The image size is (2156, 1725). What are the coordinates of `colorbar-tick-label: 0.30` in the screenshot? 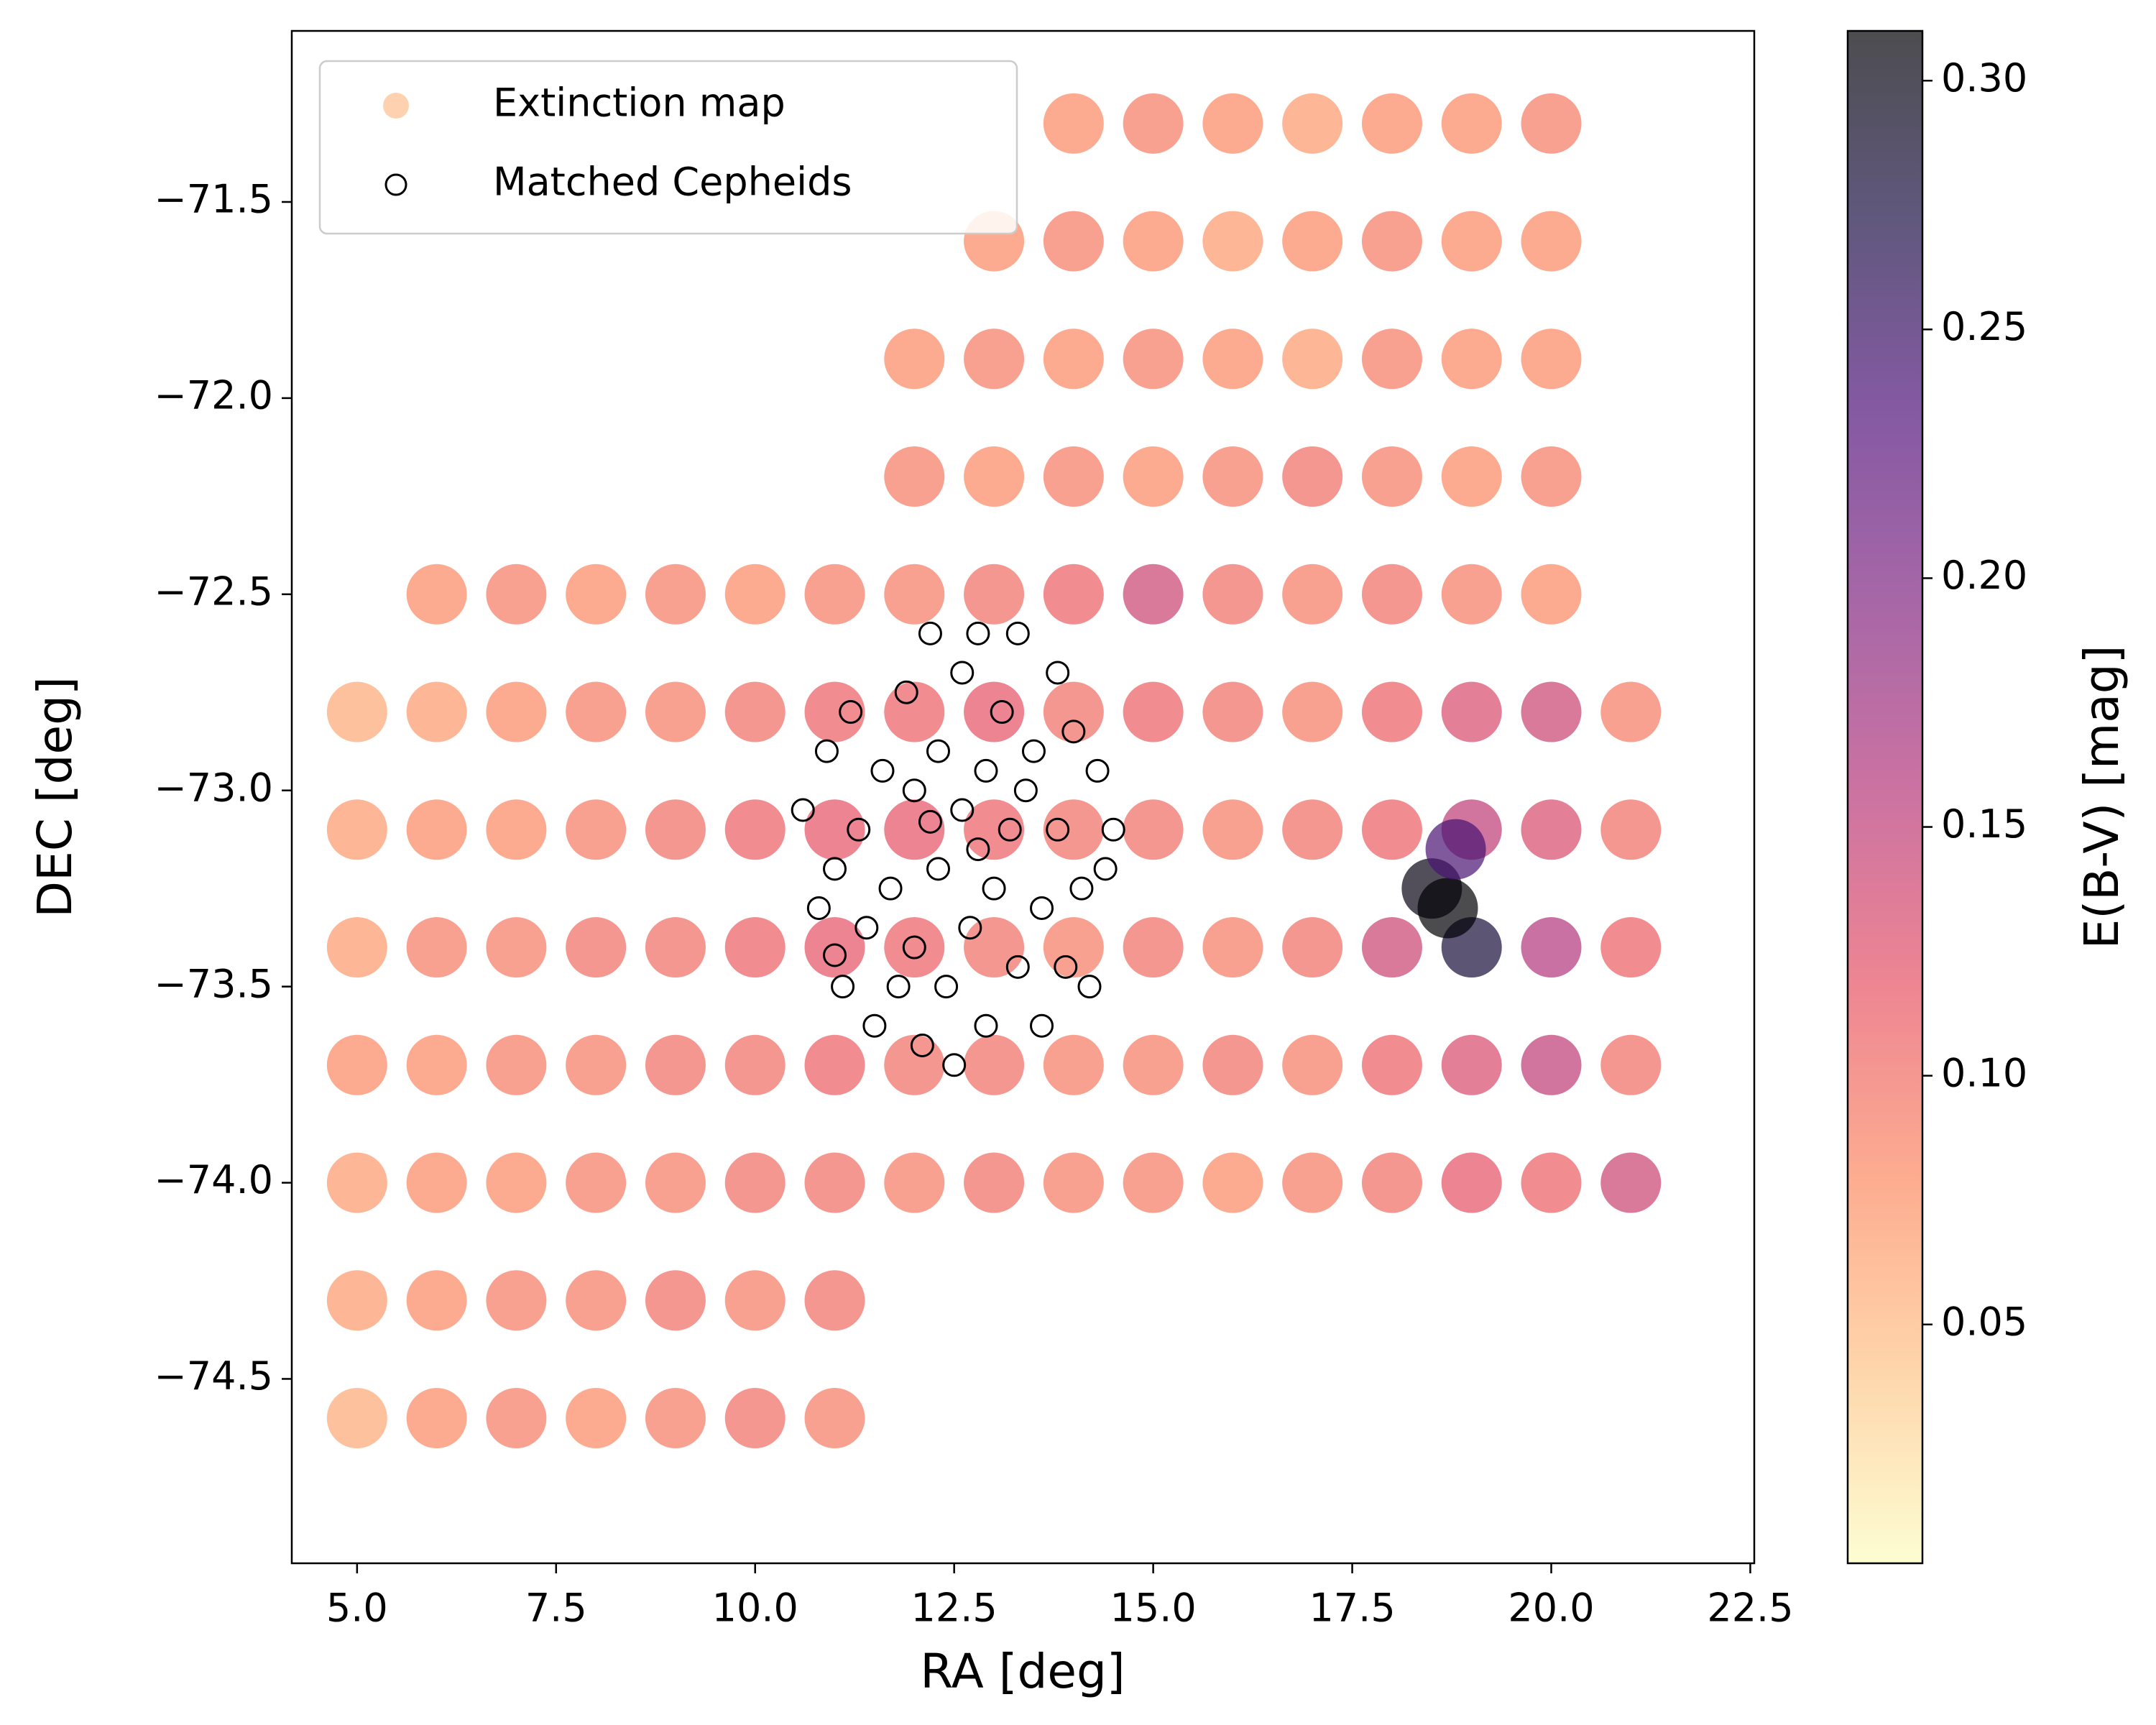 It's located at (1984, 78).